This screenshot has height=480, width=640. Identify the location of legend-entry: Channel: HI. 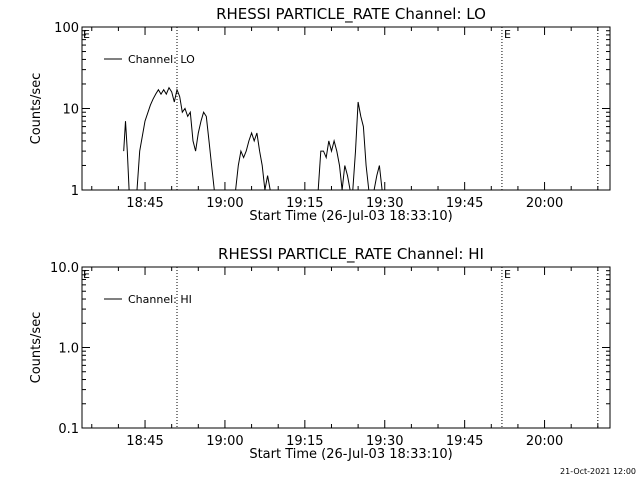
(160, 299).